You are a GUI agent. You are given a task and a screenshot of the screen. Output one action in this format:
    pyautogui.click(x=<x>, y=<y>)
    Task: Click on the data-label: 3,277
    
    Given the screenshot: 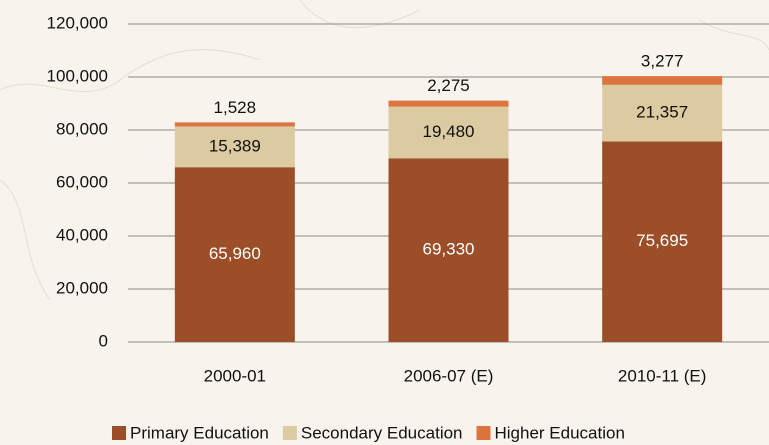 What is the action you would take?
    pyautogui.click(x=662, y=61)
    